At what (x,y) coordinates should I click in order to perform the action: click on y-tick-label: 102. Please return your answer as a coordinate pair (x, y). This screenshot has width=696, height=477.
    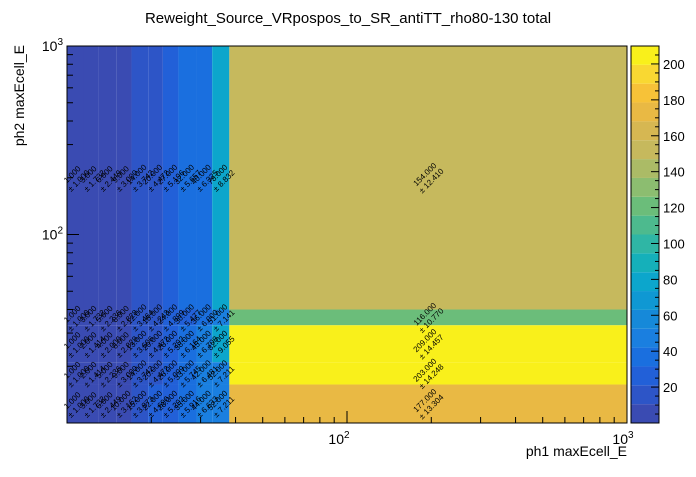
    Looking at the image, I should click on (53, 234).